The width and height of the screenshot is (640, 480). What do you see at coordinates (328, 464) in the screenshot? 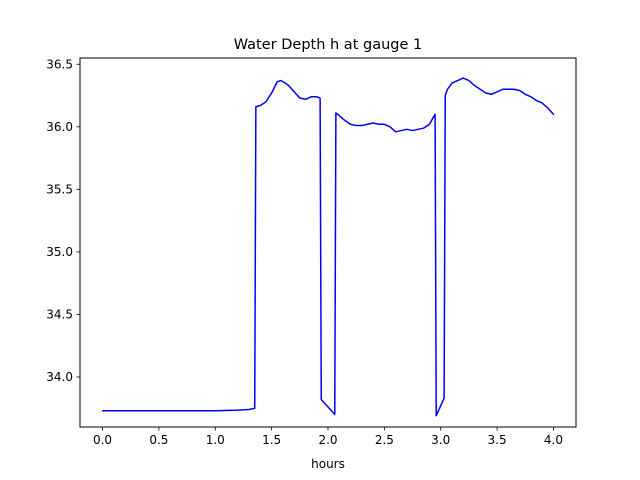
I see `x-axis-label: hours` at bounding box center [328, 464].